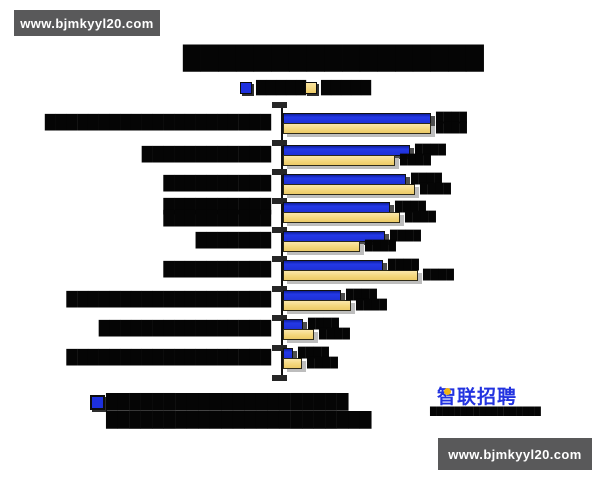 The width and height of the screenshot is (600, 480). Describe the element at coordinates (87, 23) in the screenshot. I see `watermark-top: www.bjmkyyl20.com` at that location.